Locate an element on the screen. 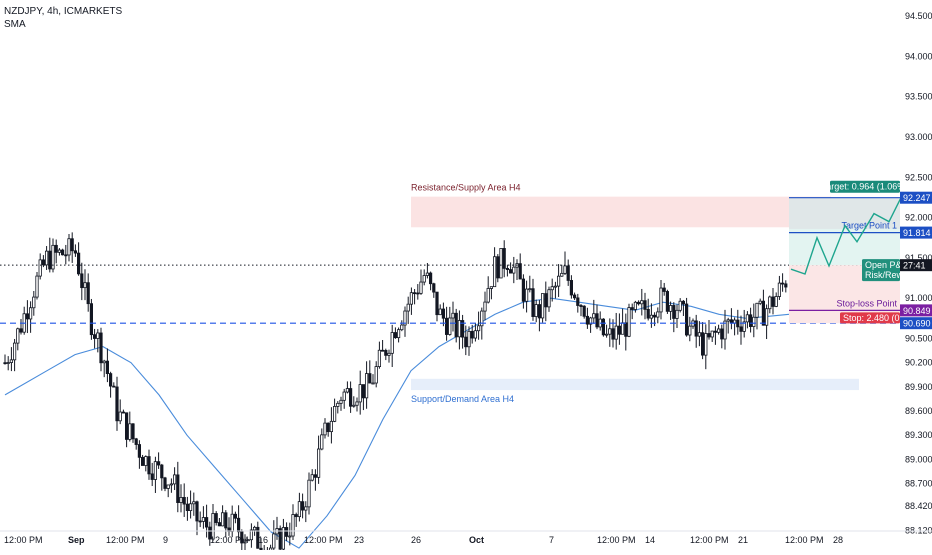 This screenshot has width=932, height=555. countdown-tag-text: 27:41 is located at coordinates (914, 266).